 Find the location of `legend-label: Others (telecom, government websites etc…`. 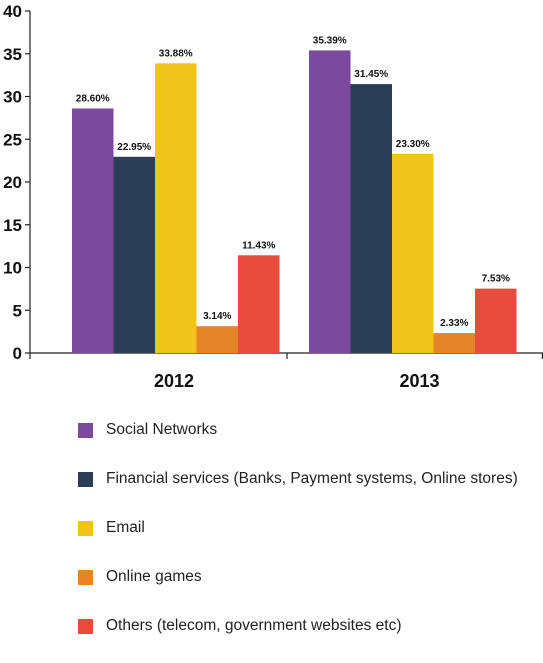

legend-label: Others (telecom, government websites etc… is located at coordinates (254, 625).